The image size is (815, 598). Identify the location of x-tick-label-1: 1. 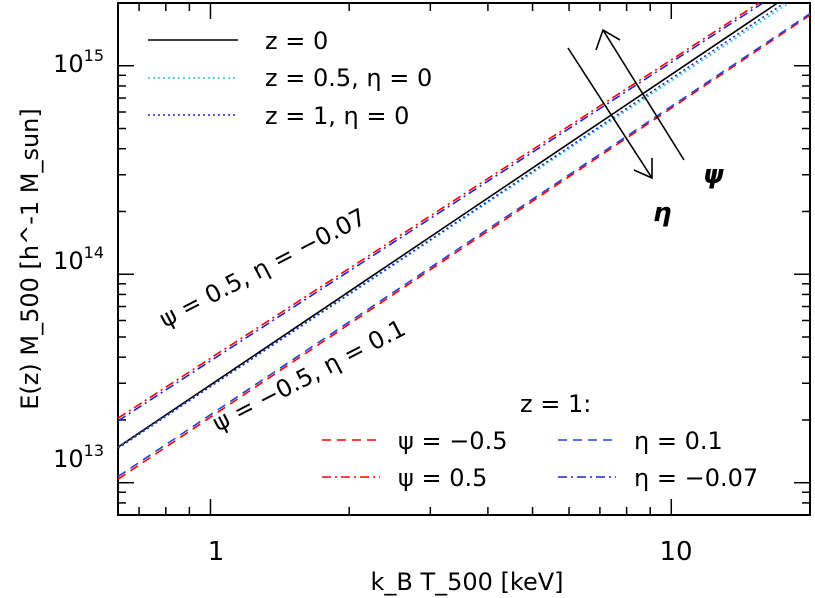
(216, 552).